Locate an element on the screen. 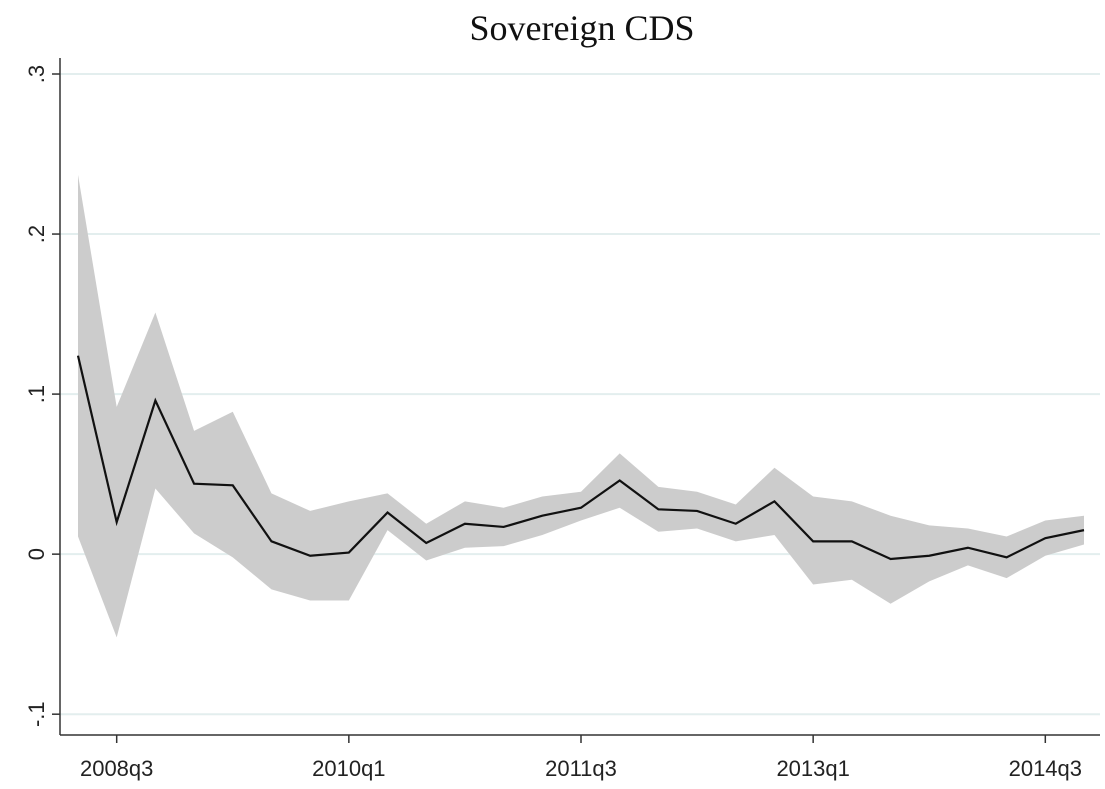  y-tick-label: .2 is located at coordinates (36, 234).